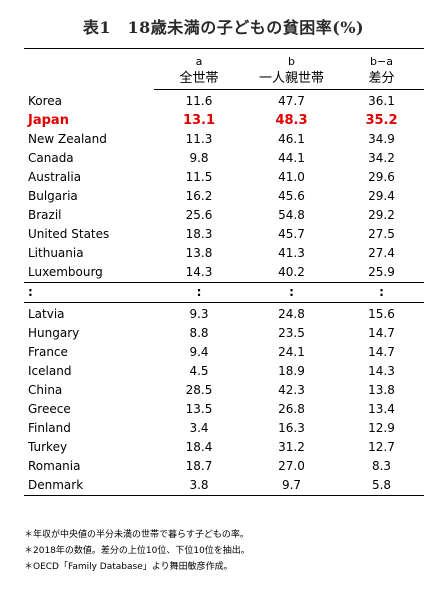 This screenshot has width=447, height=600. I want to click on country-cell: Brazil, so click(45, 215).